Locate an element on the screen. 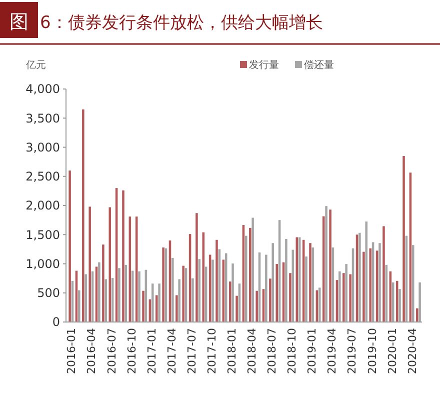  y-tick-label: 0 is located at coordinates (56, 322).